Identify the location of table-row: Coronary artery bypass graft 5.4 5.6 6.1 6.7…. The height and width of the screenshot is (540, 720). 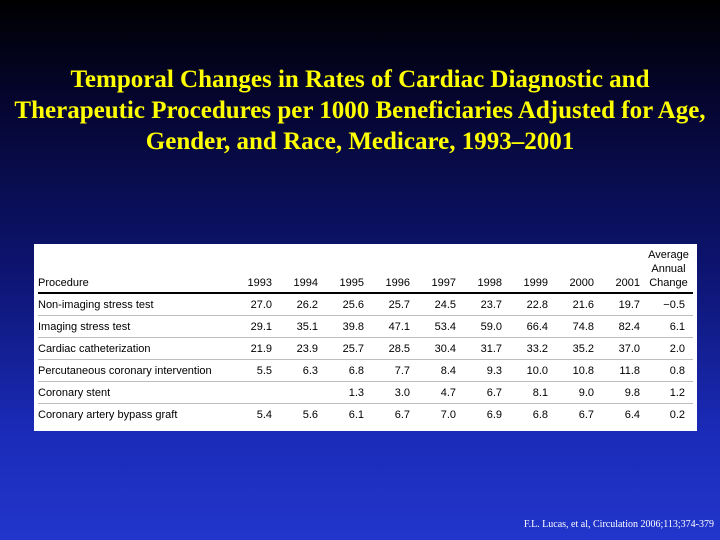
(365, 415).